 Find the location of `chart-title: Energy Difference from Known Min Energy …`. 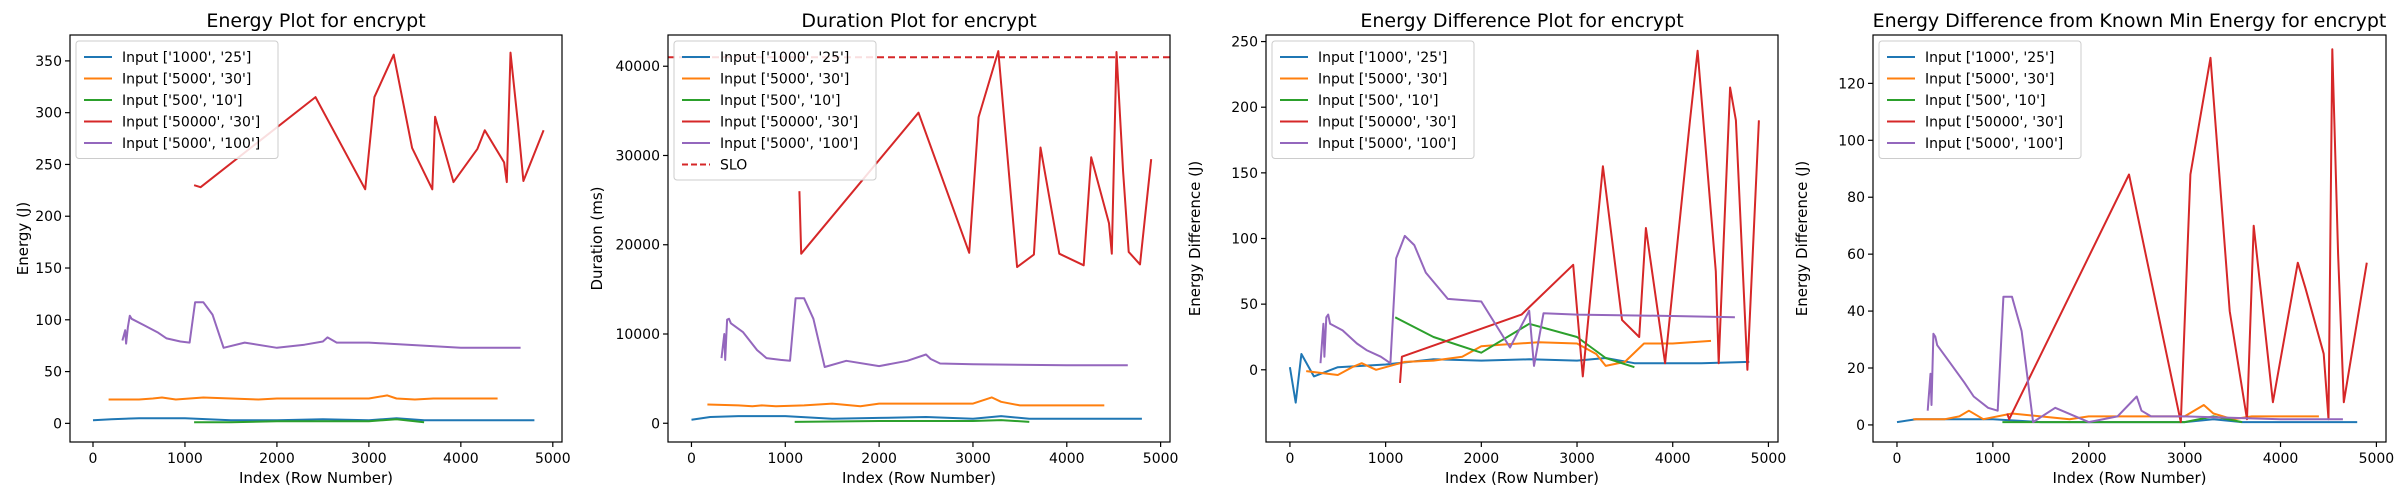

chart-title: Energy Difference from Known Min Energy … is located at coordinates (2130, 21).